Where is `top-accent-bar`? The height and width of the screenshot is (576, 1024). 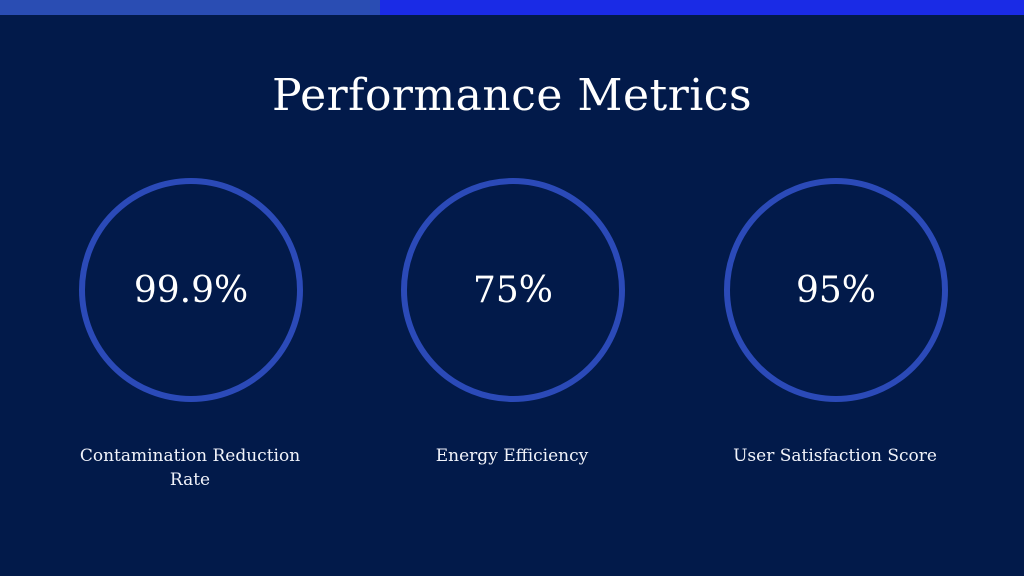 top-accent-bar is located at coordinates (512, 7).